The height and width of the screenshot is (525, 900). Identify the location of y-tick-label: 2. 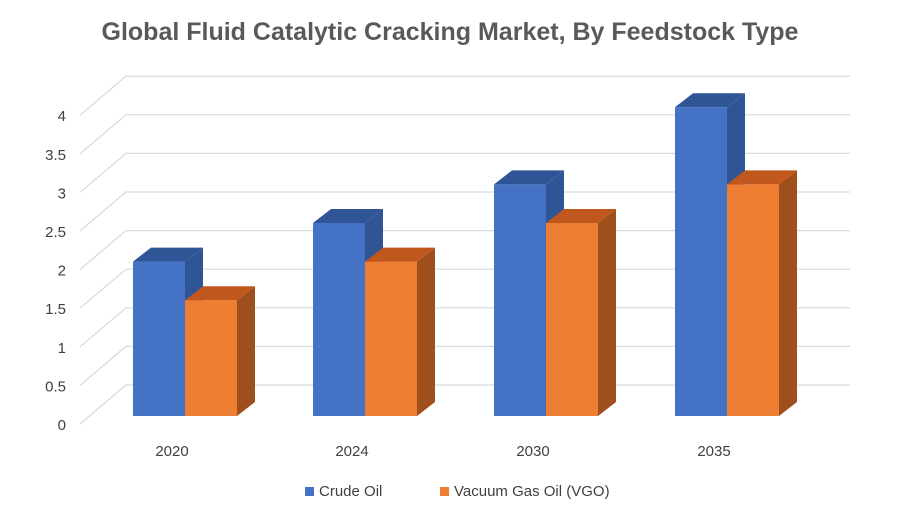
(62, 271).